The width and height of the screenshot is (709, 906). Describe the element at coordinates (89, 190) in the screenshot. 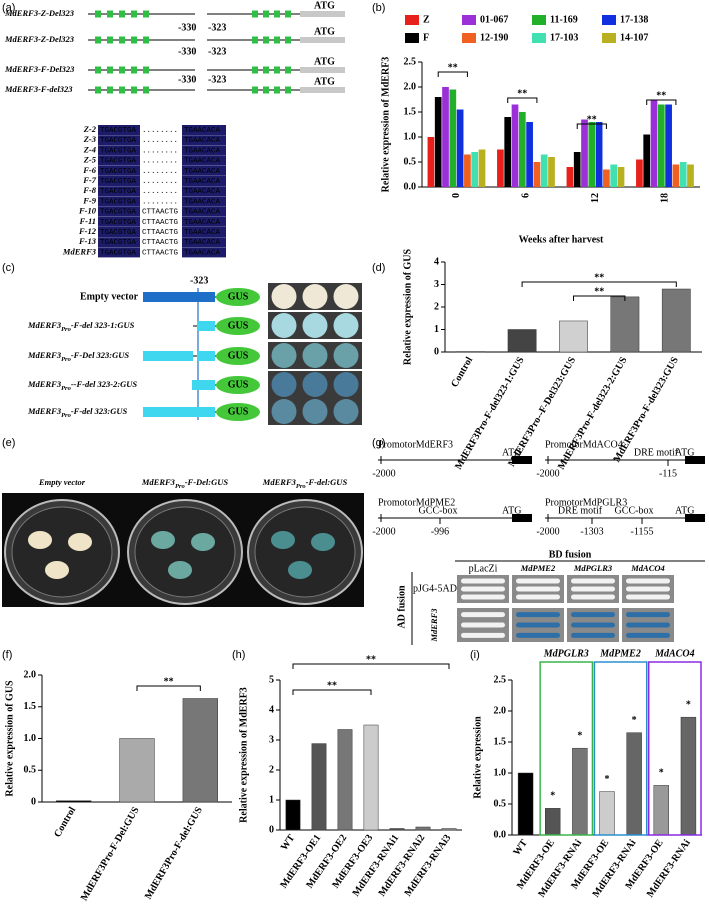

I see `seq-label: F-8` at that location.